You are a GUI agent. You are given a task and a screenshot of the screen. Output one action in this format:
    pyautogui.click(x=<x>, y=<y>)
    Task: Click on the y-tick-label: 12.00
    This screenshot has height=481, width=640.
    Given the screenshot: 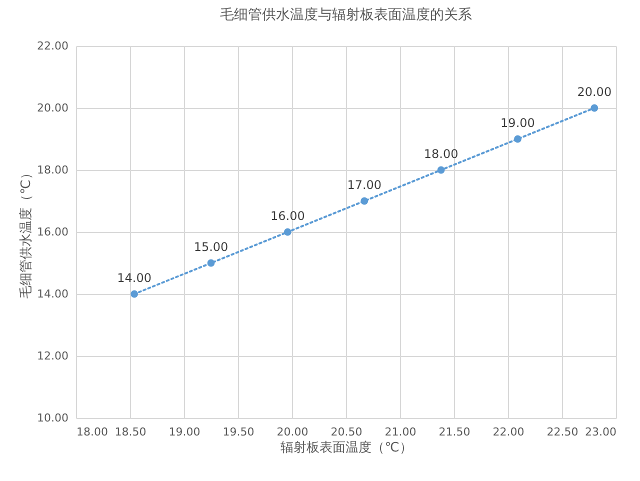 What is the action you would take?
    pyautogui.click(x=52, y=356)
    